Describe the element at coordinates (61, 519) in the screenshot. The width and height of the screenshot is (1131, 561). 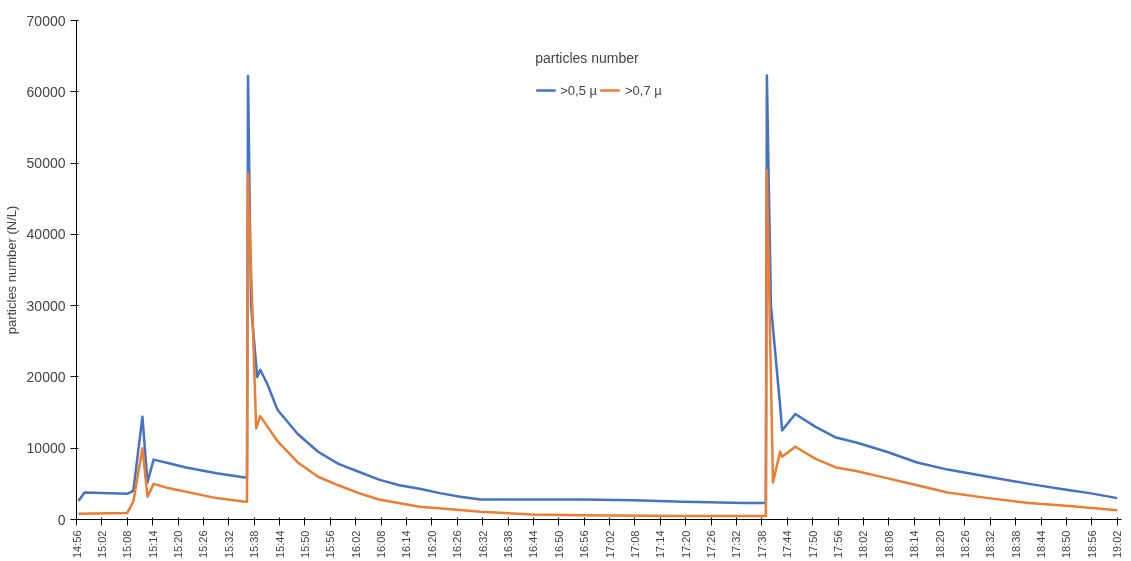
I see `y-tick-label: 0` at that location.